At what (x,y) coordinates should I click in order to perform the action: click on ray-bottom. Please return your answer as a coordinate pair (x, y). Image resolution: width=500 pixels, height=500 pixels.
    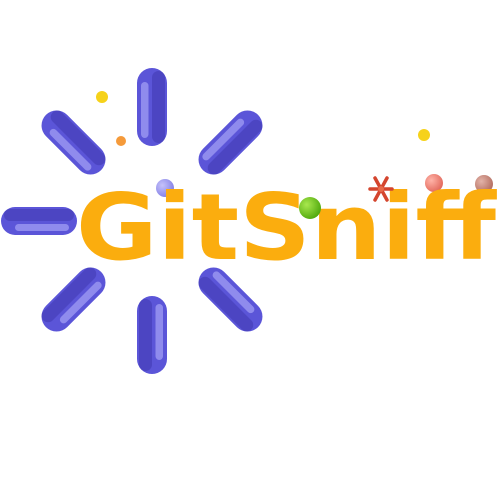
    Looking at the image, I should click on (152, 335).